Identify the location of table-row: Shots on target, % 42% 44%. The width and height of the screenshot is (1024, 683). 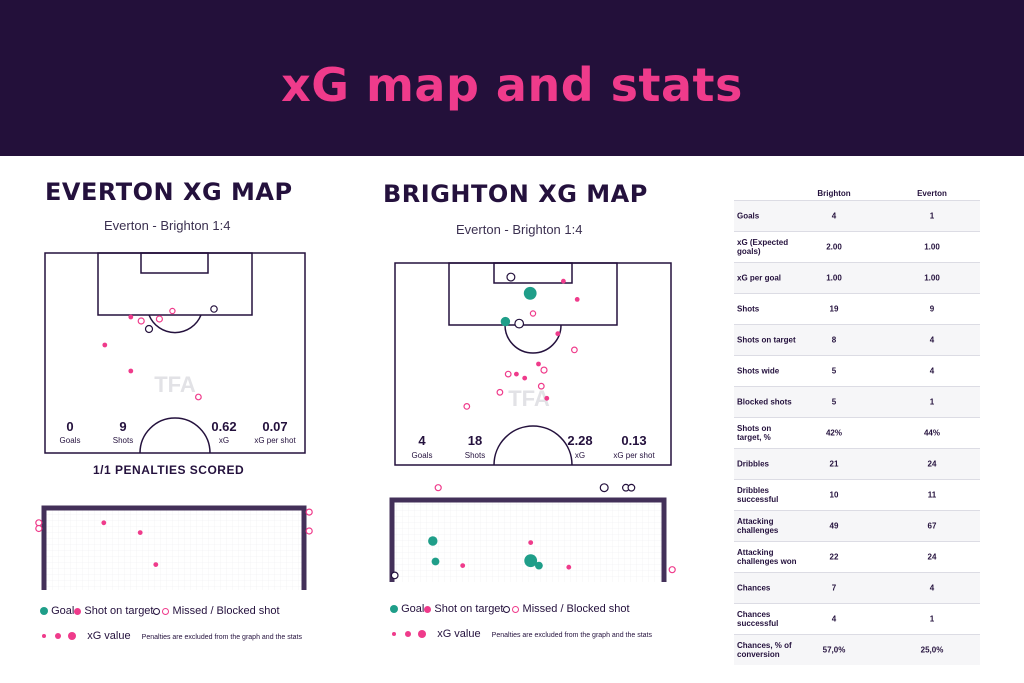
(857, 432).